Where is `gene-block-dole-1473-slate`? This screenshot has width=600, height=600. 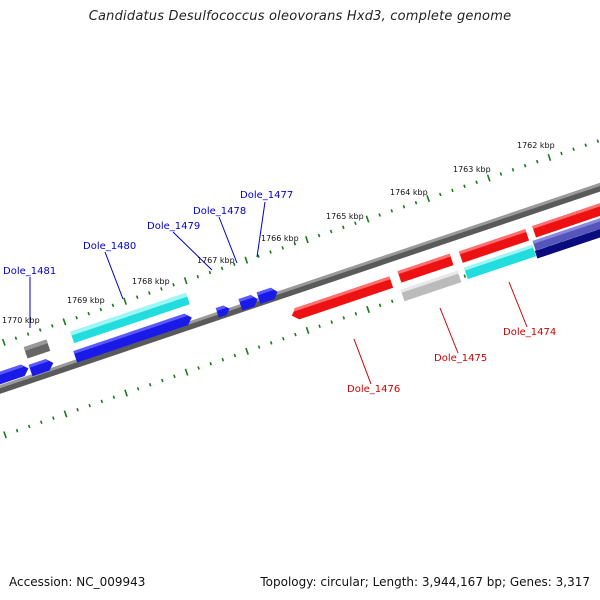 gene-block-dole-1473-slate is located at coordinates (566, 232).